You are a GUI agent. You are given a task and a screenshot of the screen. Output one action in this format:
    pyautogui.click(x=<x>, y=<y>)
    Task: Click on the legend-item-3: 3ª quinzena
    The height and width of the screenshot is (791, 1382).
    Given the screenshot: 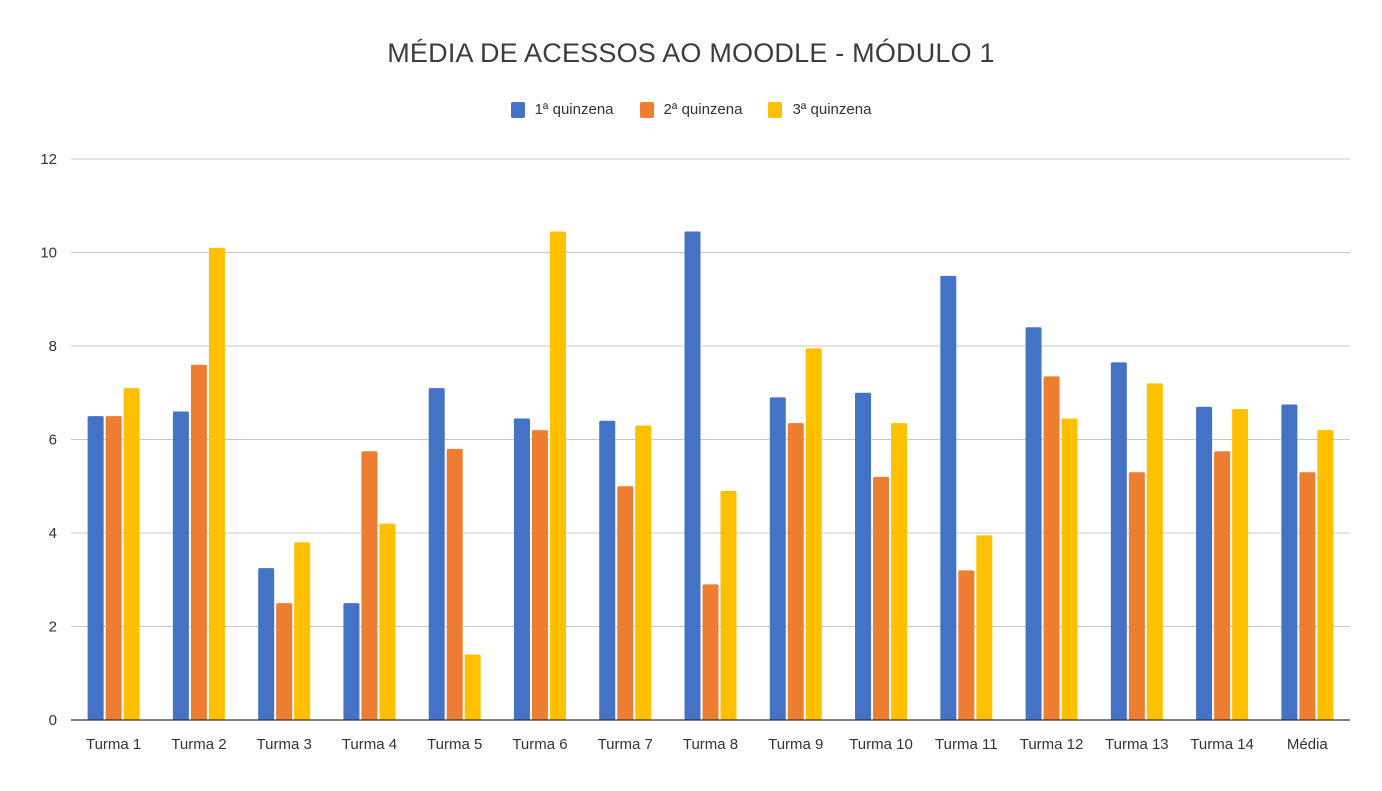 What is the action you would take?
    pyautogui.click(x=819, y=109)
    